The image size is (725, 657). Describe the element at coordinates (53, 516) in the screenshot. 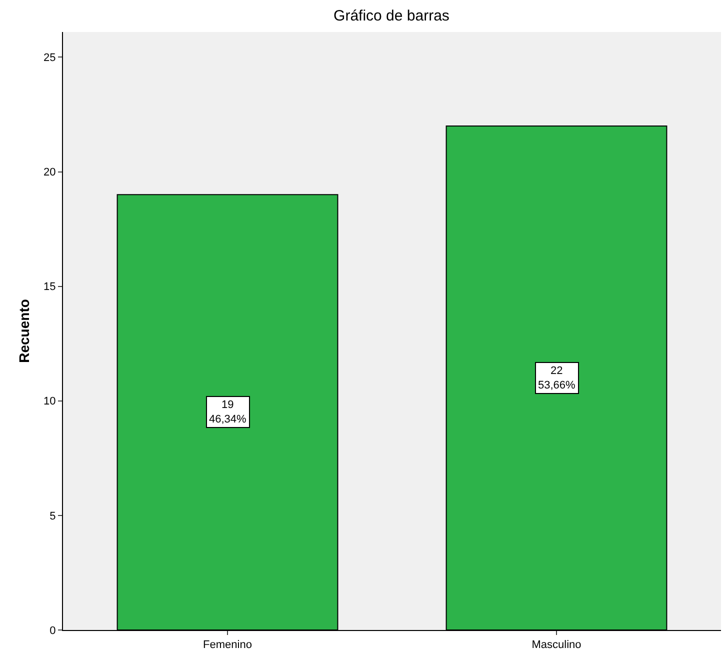

I see `y-tick-label: 5` at that location.